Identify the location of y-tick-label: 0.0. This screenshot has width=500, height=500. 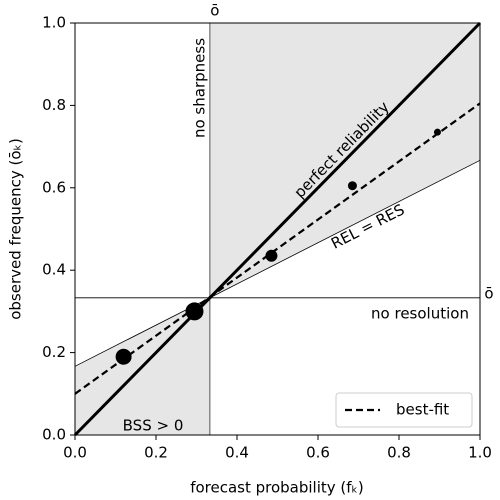
(54, 435).